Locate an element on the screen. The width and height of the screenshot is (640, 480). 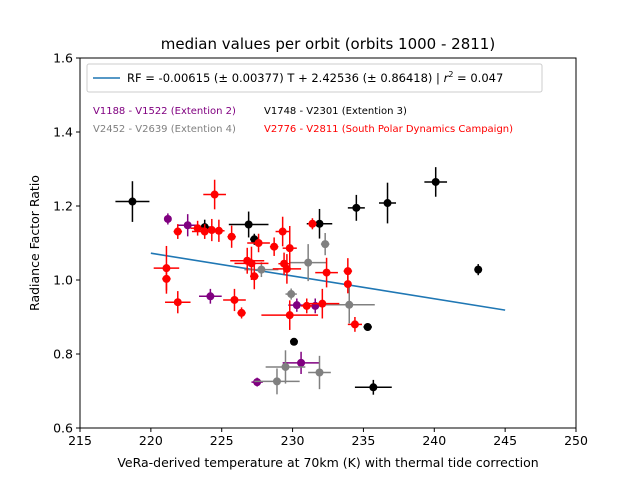
series-label-extention-3: V1748 - V2301 (Extention 3) is located at coordinates (335, 111).